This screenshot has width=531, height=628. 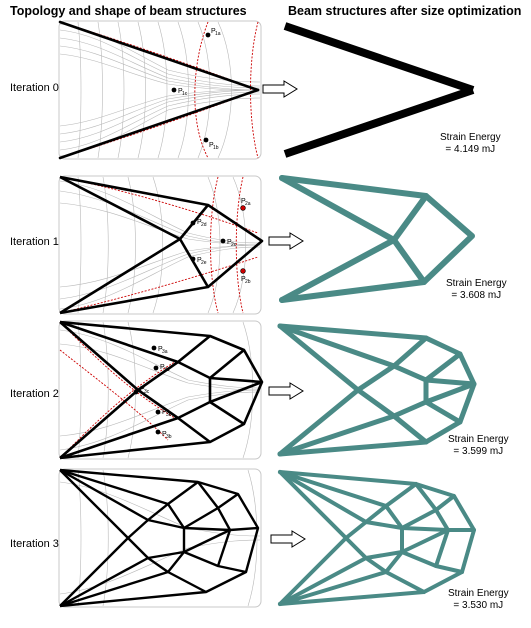 I want to click on svg-text: 2c, so click(x=234, y=245).